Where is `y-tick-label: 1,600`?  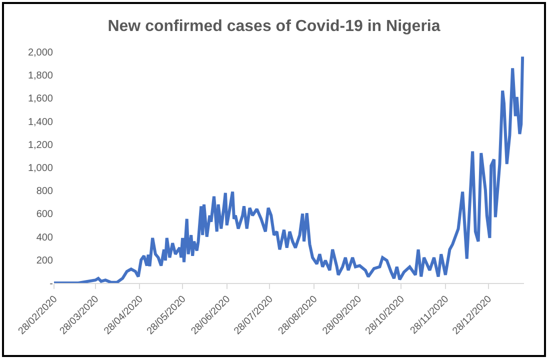 y-tick-label: 1,600 is located at coordinates (41, 99).